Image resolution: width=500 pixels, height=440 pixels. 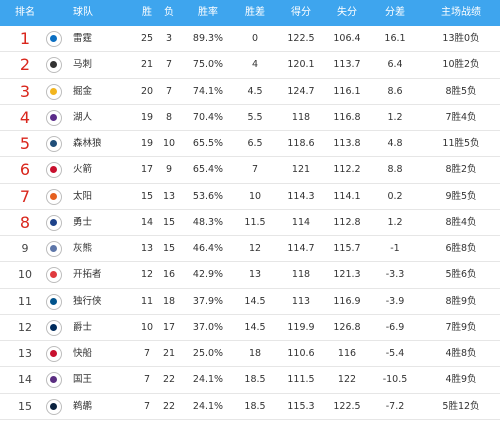 I want to click on win-pct-cell: 37.9%, so click(x=208, y=301).